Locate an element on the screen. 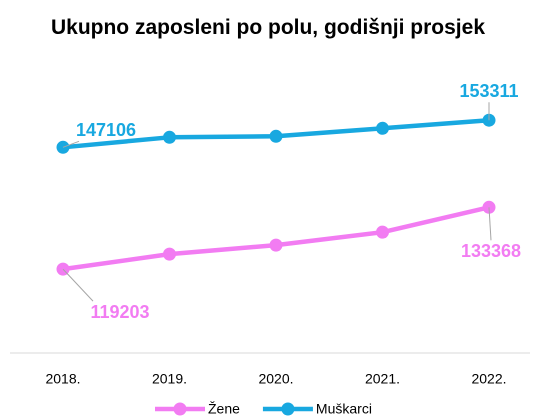  x-tick-label: 2019. is located at coordinates (169, 379).